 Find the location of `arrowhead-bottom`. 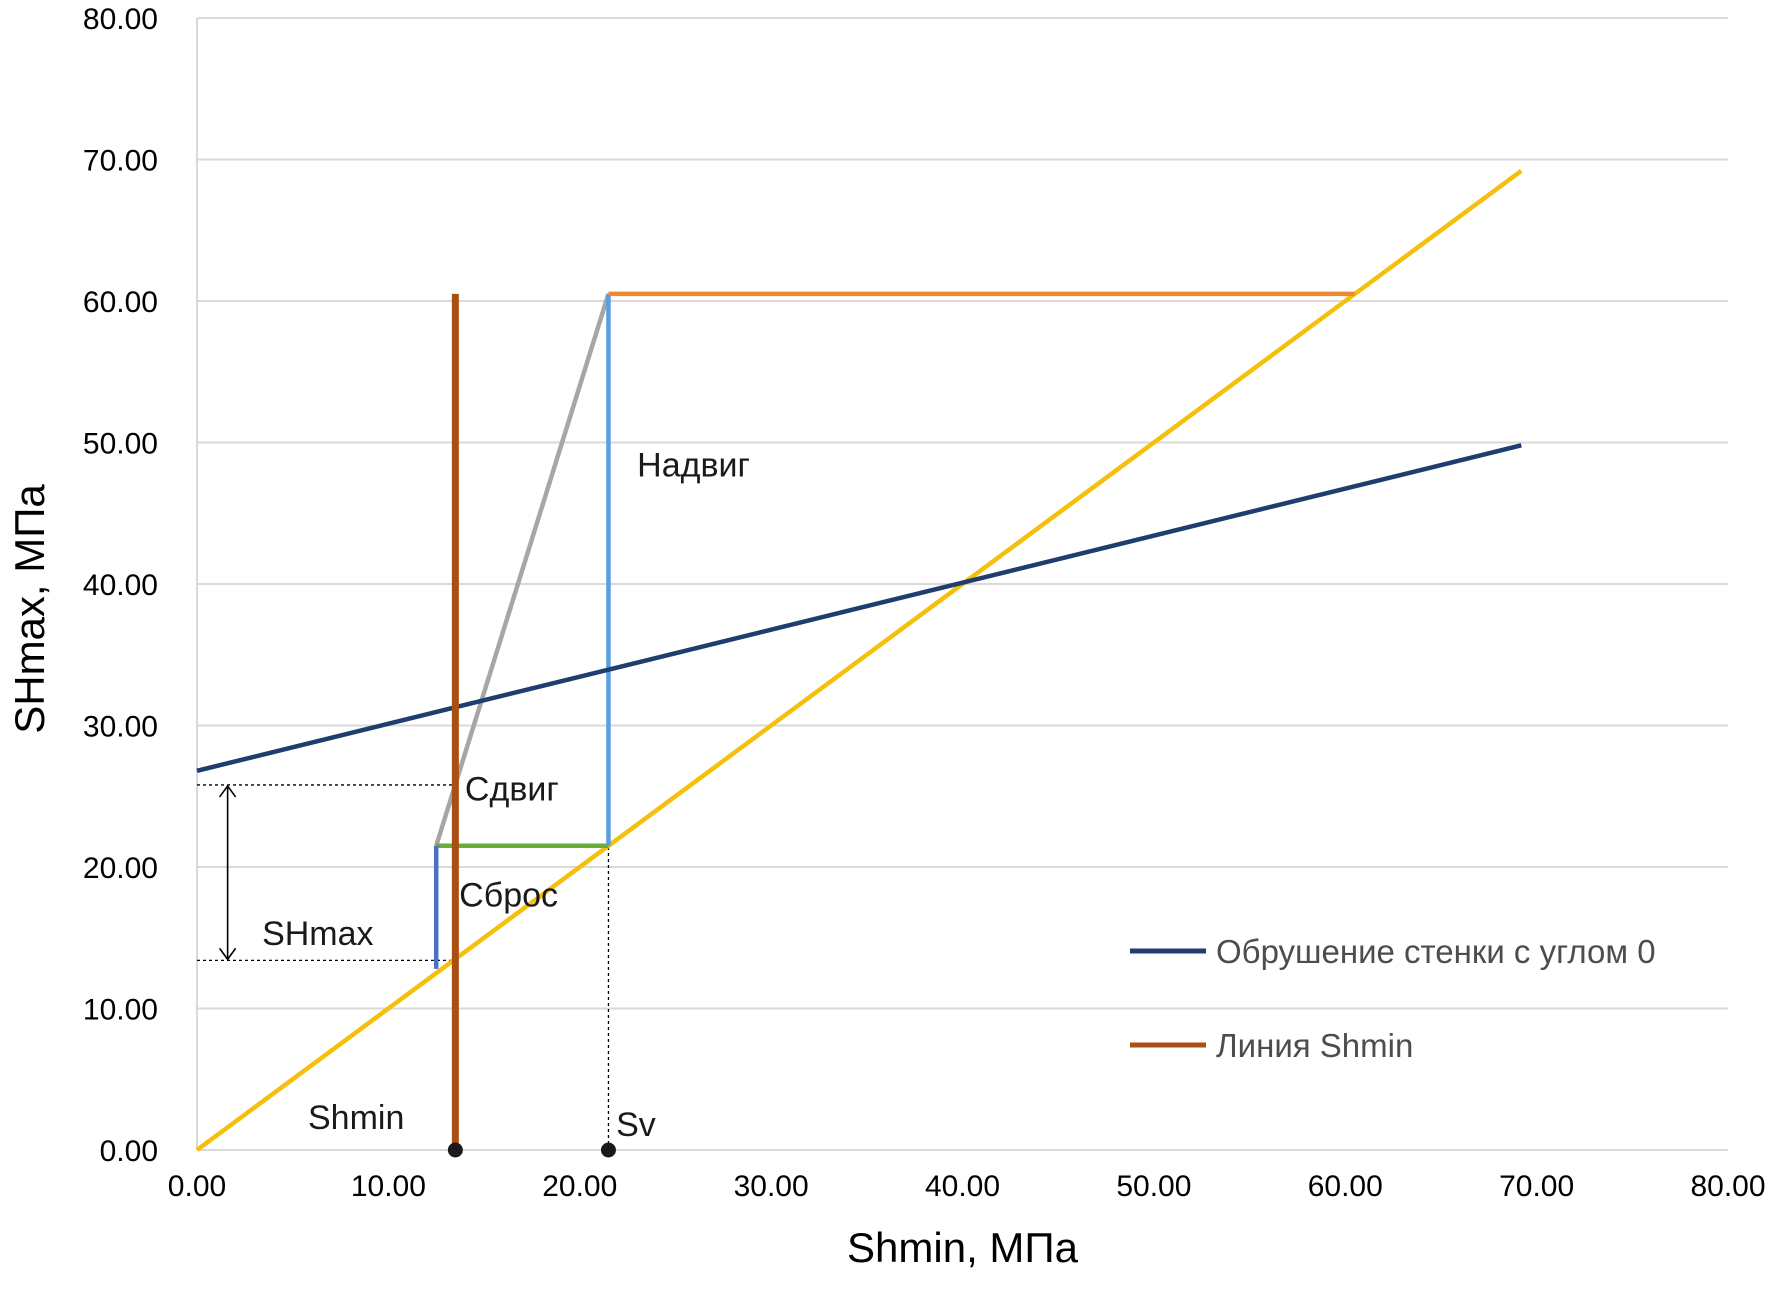

arrowhead-bottom is located at coordinates (227, 954).